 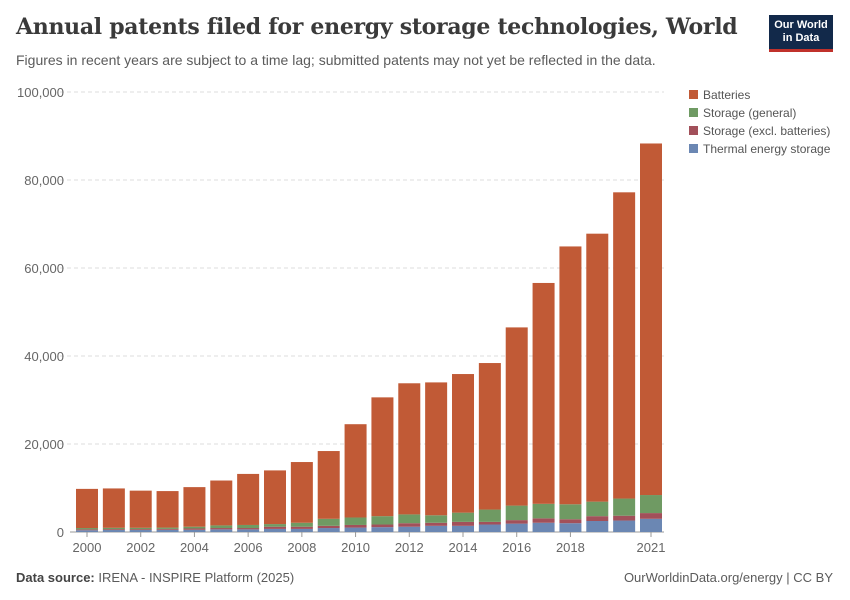 I want to click on y-tick-label: 60,000, so click(x=44, y=268).